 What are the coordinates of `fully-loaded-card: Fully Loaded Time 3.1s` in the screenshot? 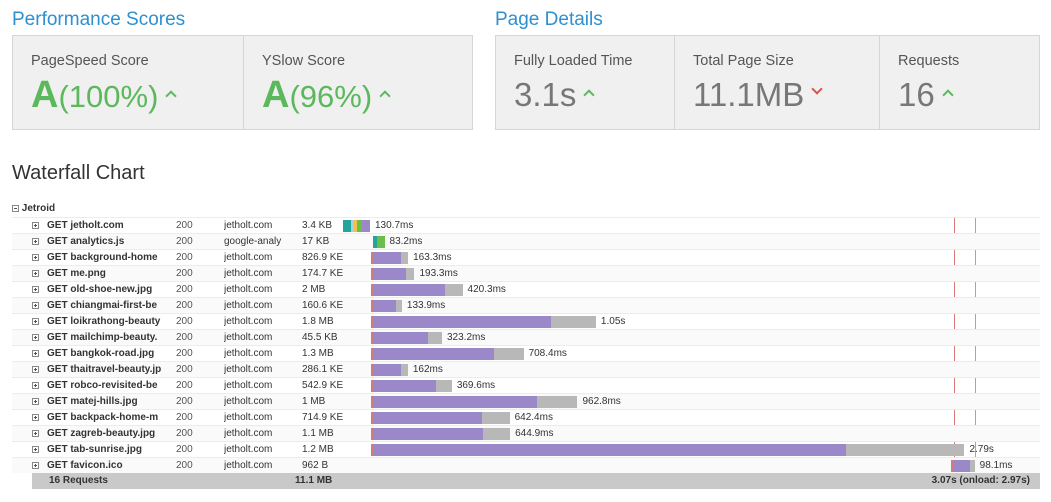 It's located at (585, 82).